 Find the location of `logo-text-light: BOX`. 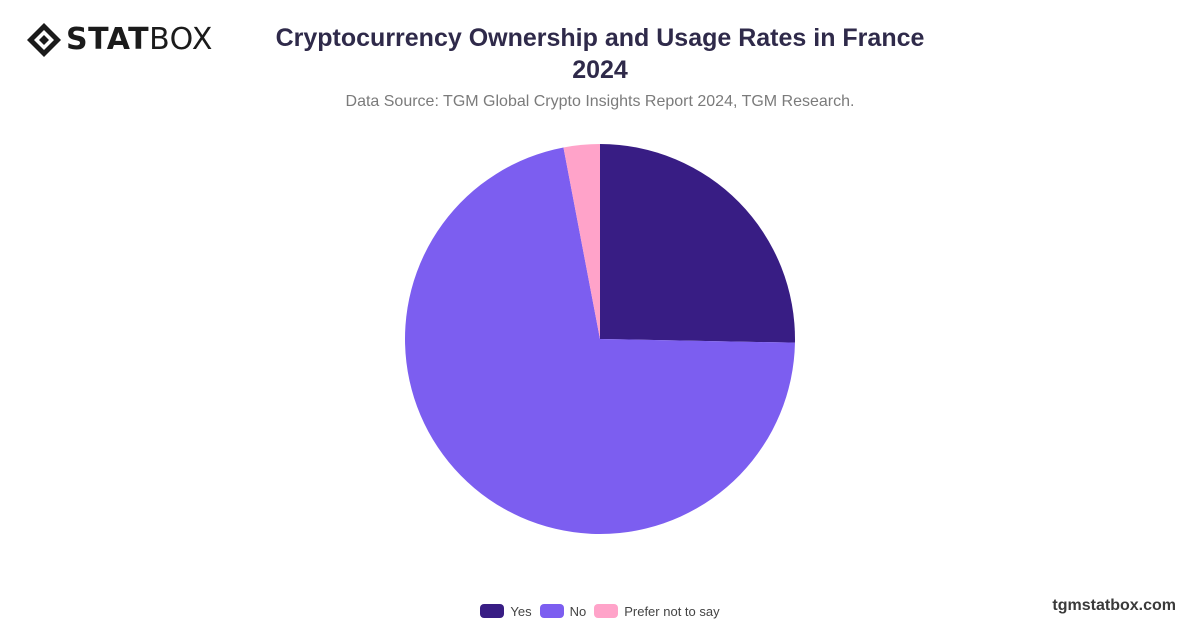

logo-text-light: BOX is located at coordinates (181, 39).